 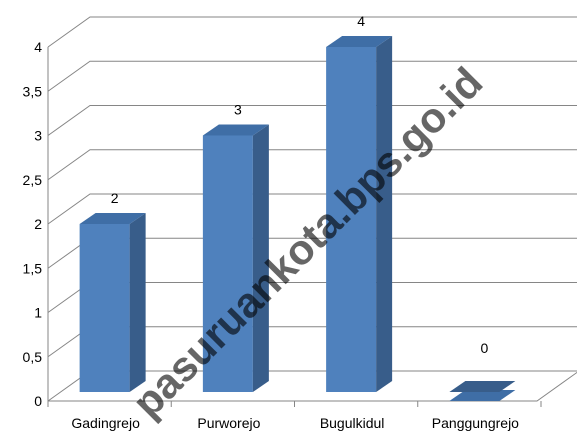 I want to click on x-category-label: Purworejo, so click(x=228, y=423).